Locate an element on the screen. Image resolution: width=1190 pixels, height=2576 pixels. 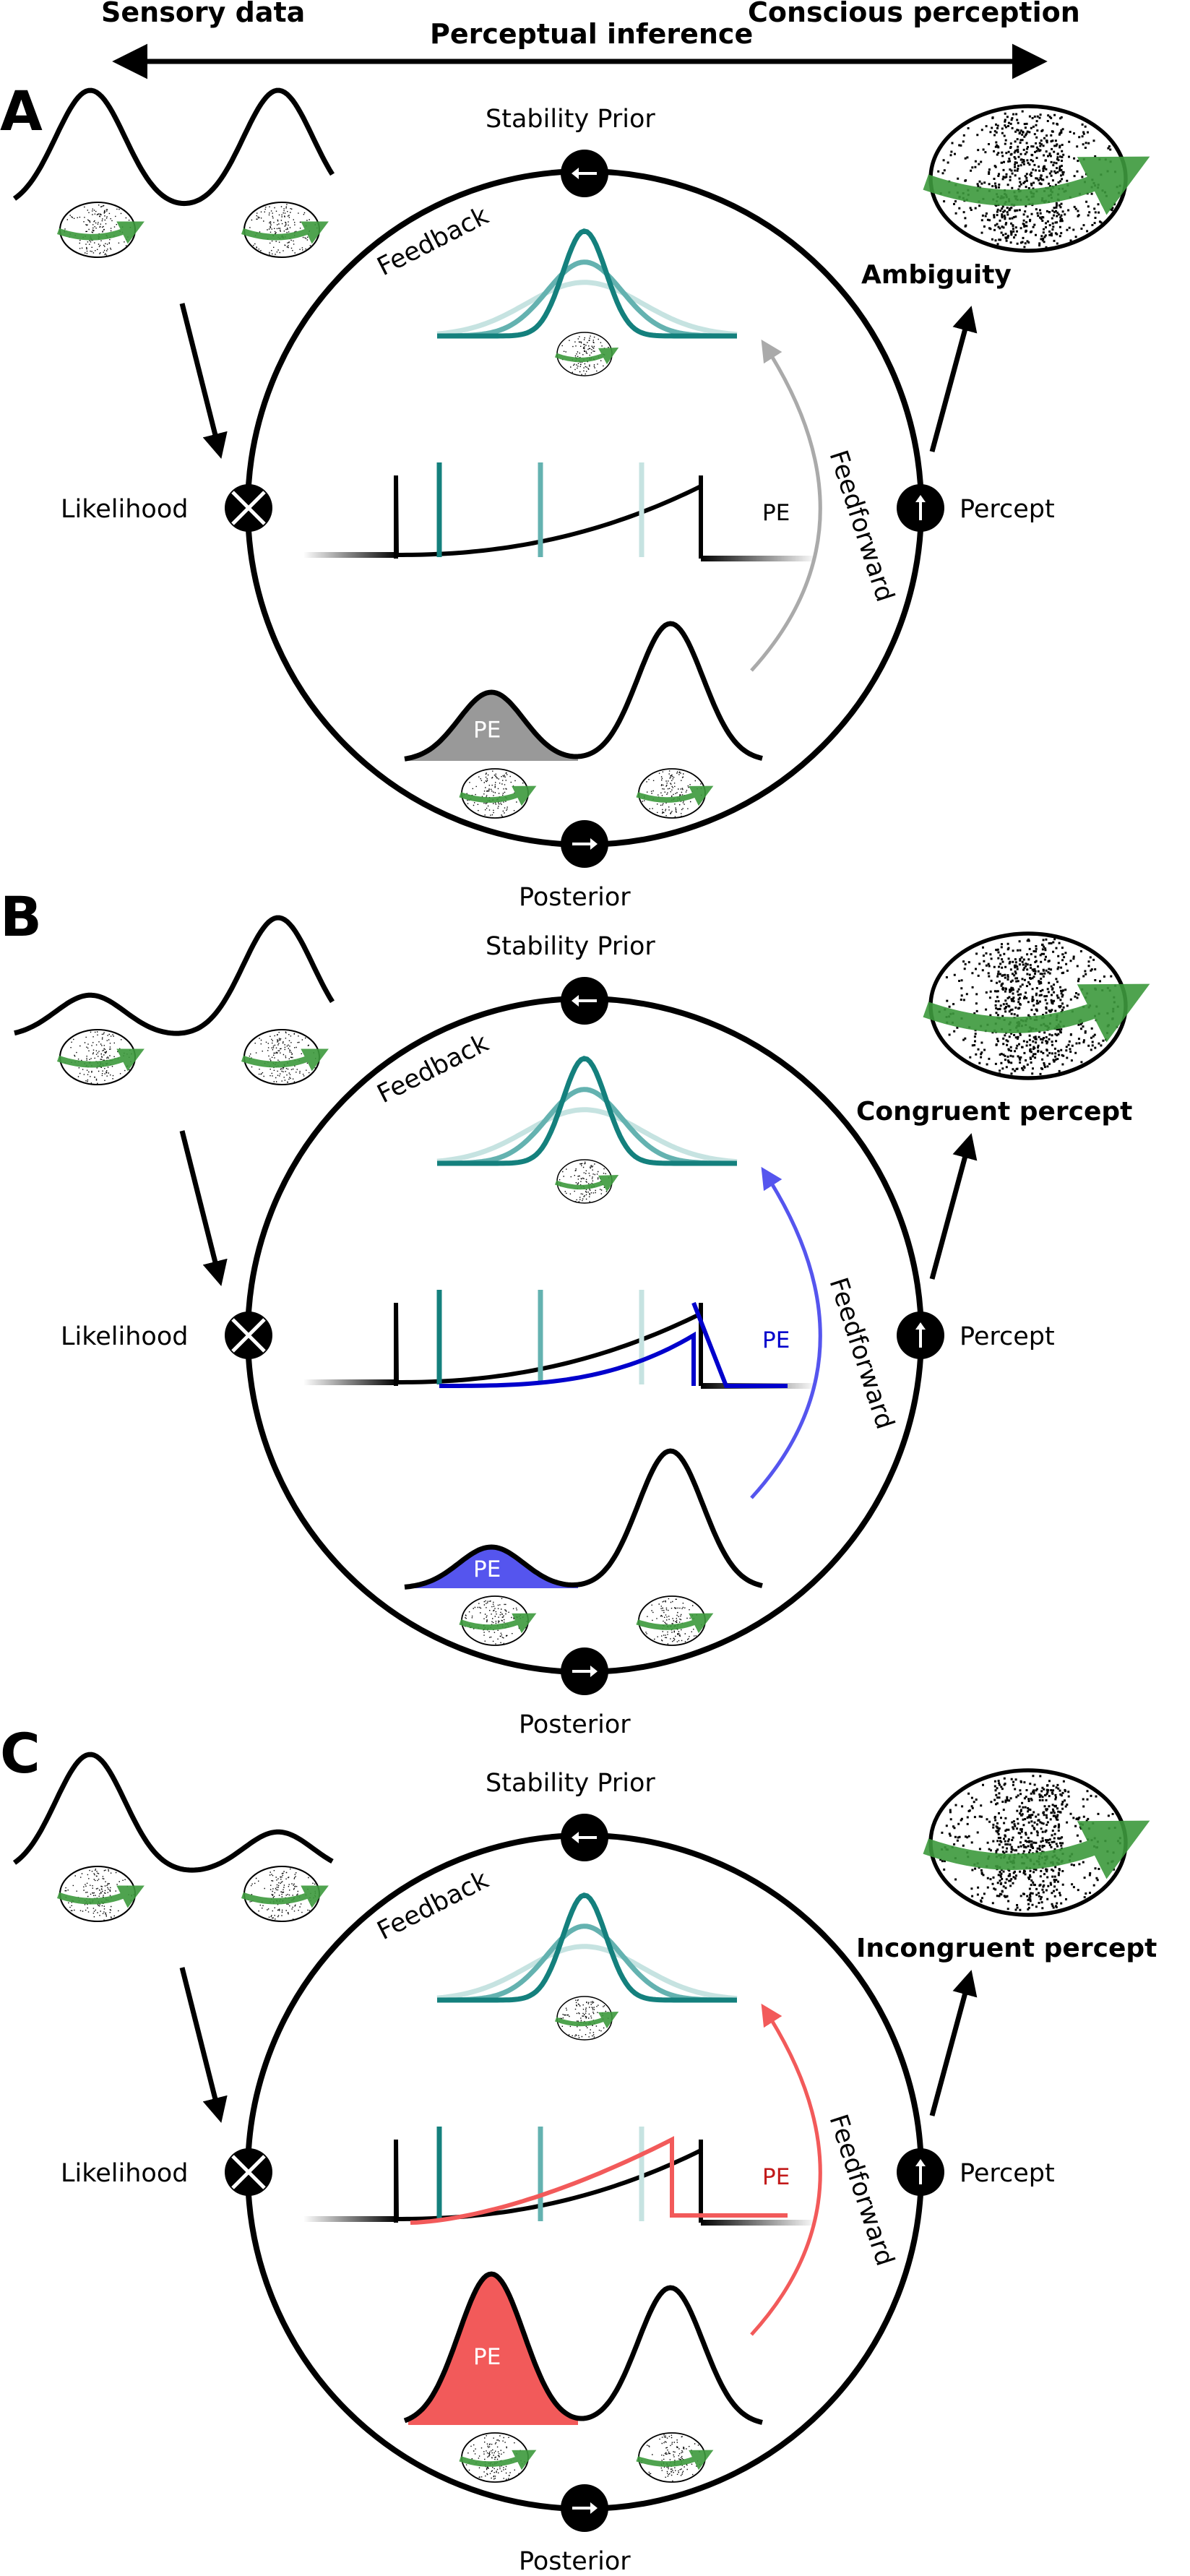
feedforward-label: Feedforward is located at coordinates (861, 1353).